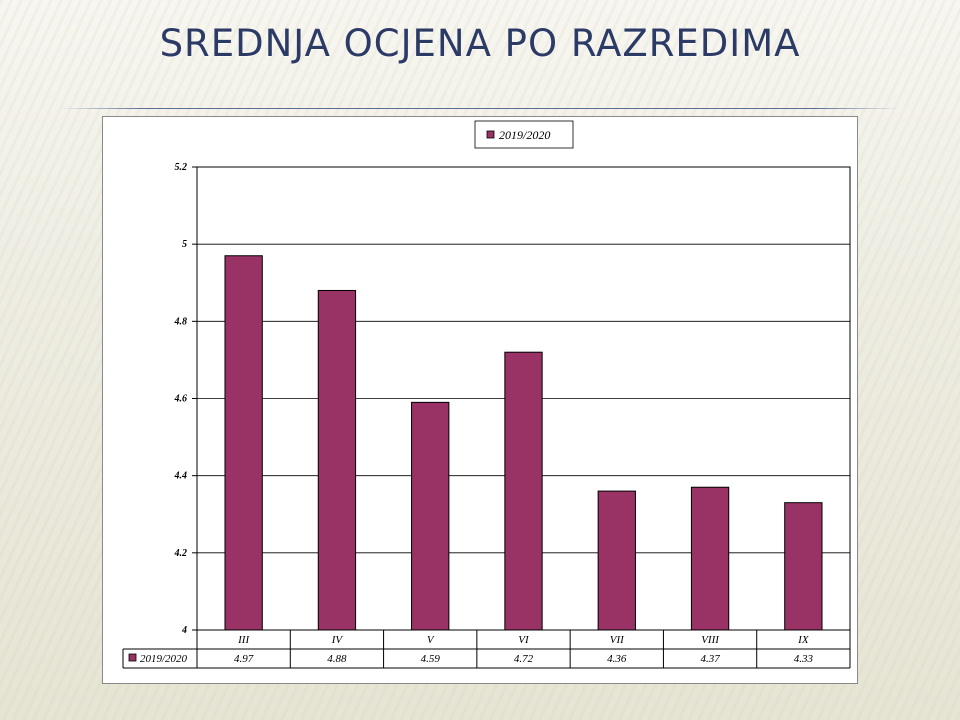 The height and width of the screenshot is (720, 960). What do you see at coordinates (803, 640) in the screenshot?
I see `category-label-IX: IX` at bounding box center [803, 640].